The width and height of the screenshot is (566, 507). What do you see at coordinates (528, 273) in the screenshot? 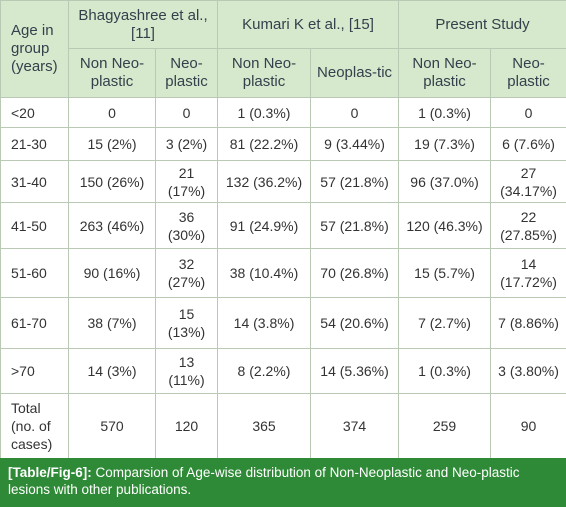
I see `table-cell: 14 (17.72%)` at bounding box center [528, 273].